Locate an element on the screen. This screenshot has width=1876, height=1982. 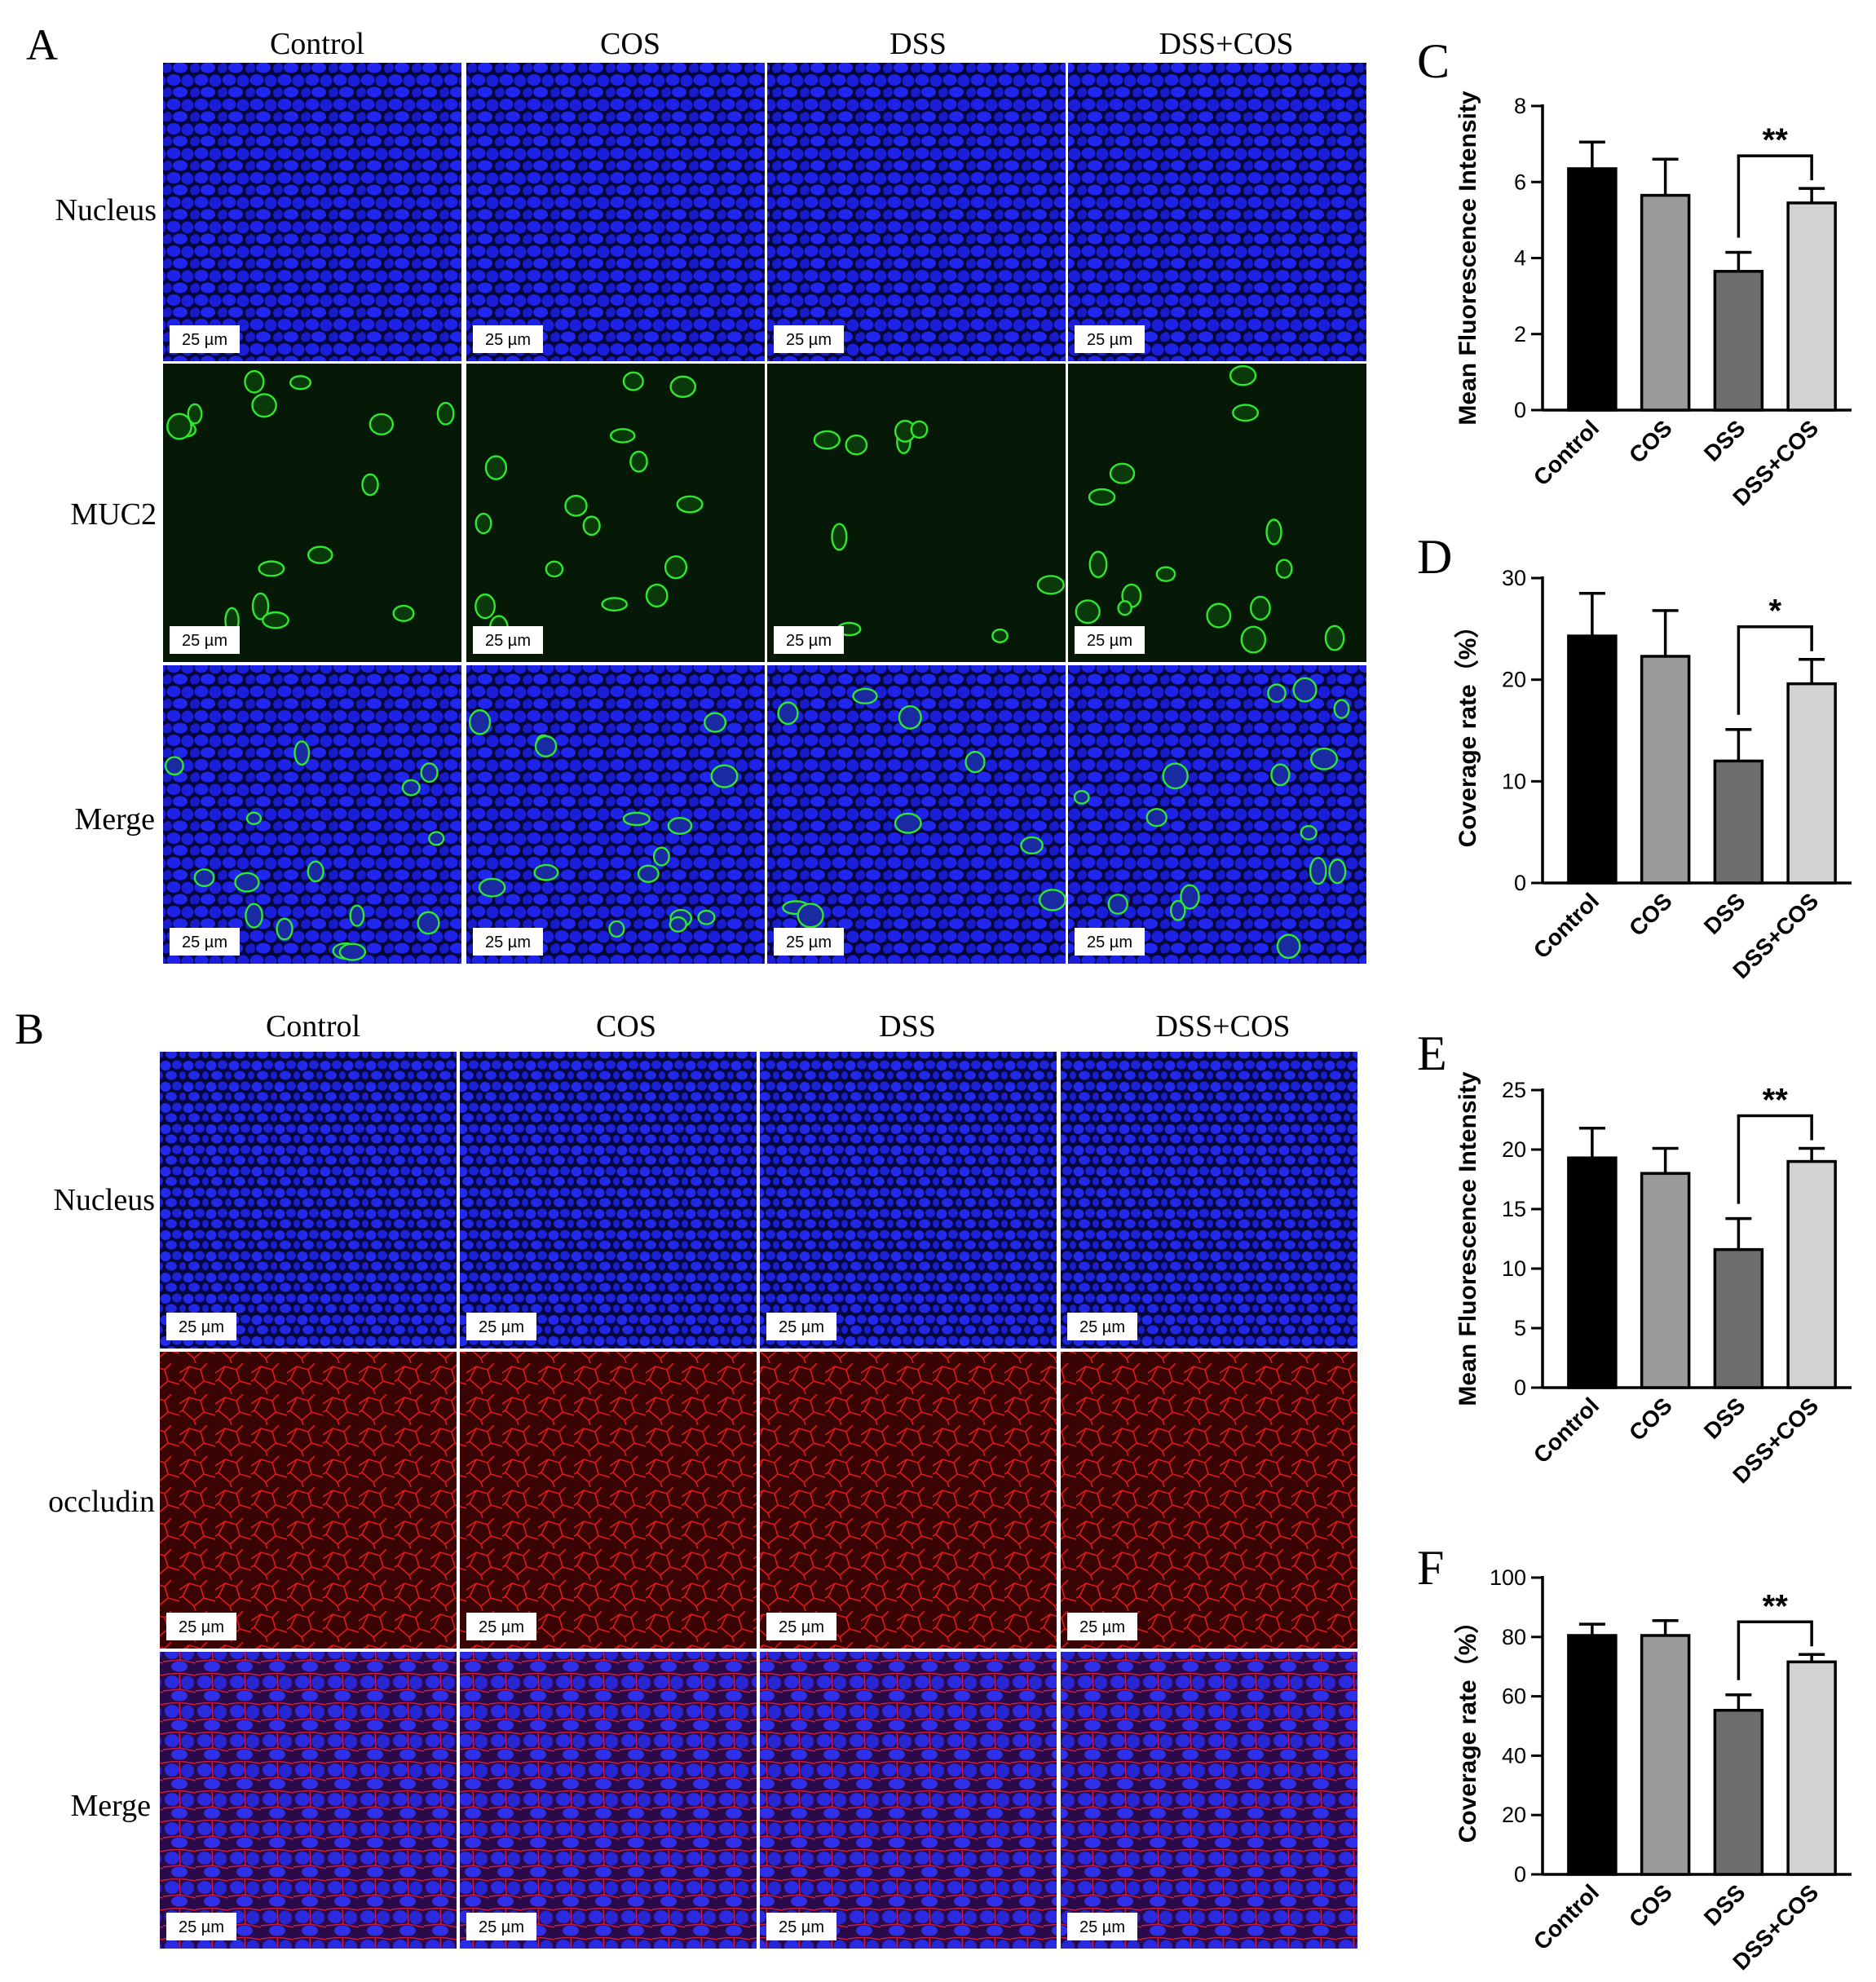
chart-letter: F is located at coordinates (1430, 1568).